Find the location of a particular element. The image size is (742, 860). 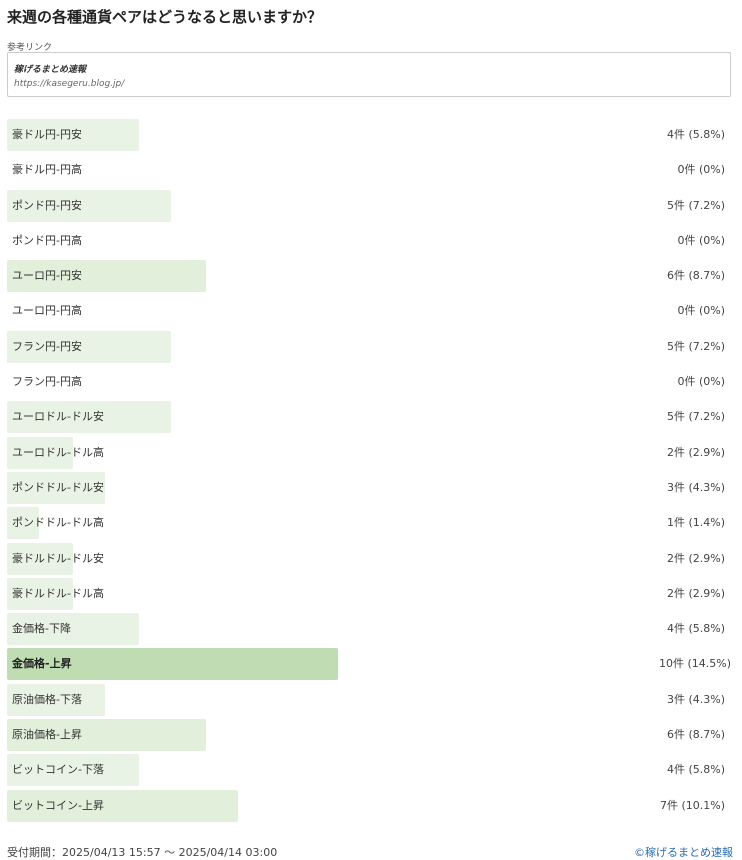

page-title: 来週の各種通貨ペアはどうなると思いますか？ is located at coordinates (165, 17).